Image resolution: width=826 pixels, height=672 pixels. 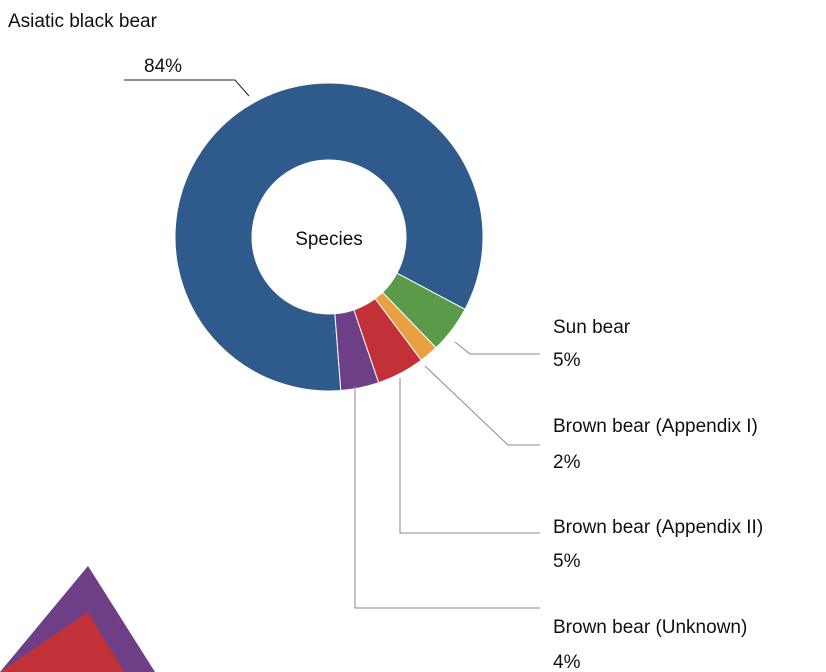 I want to click on slice-name-brown-unknown: Brown bear (Unknown), so click(x=650, y=627).